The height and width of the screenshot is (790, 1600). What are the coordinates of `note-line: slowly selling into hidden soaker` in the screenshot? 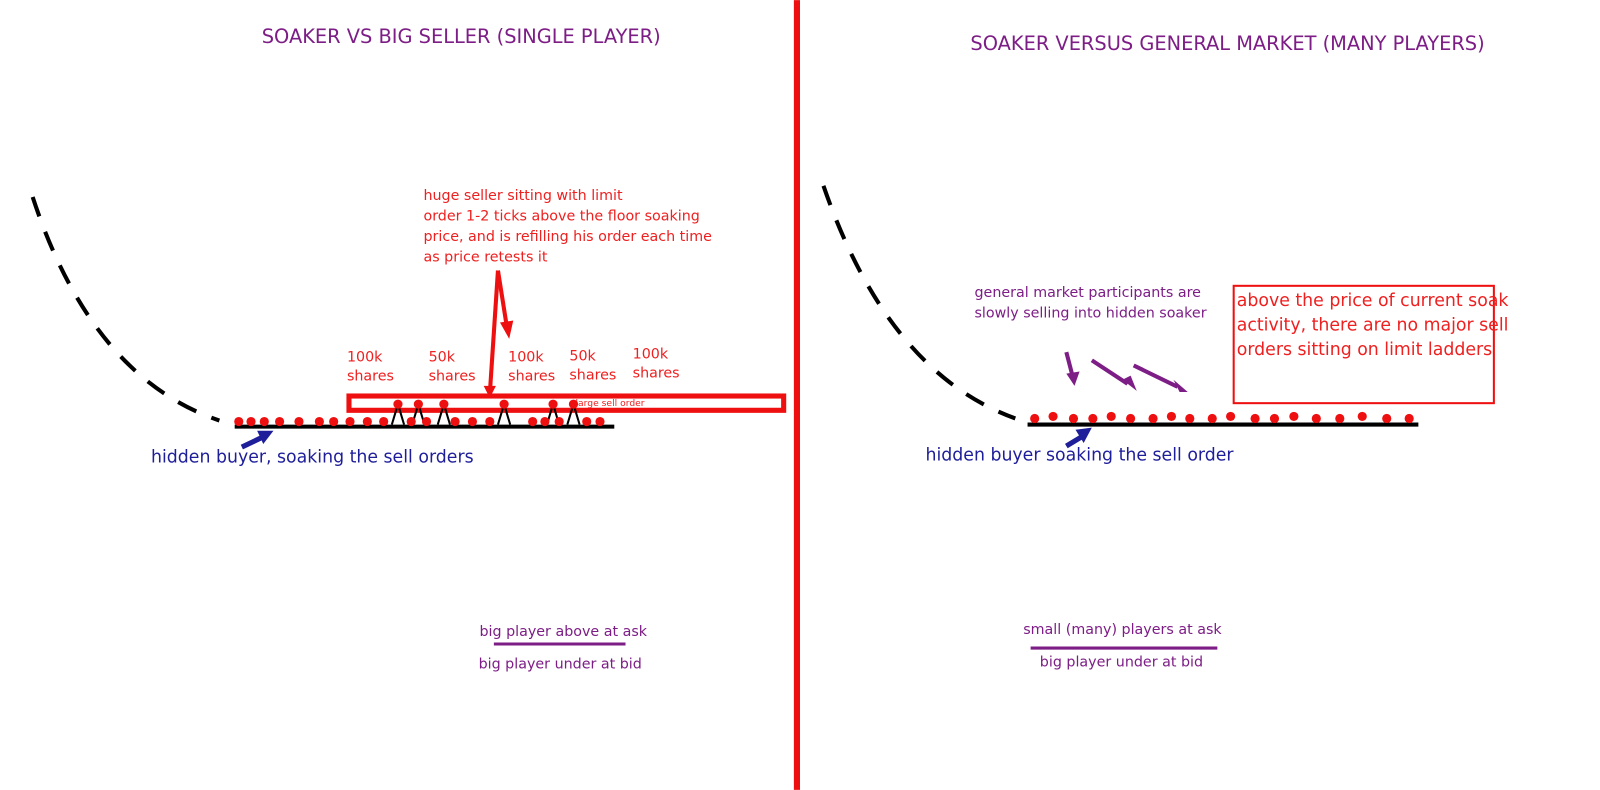 It's located at (1090, 313).